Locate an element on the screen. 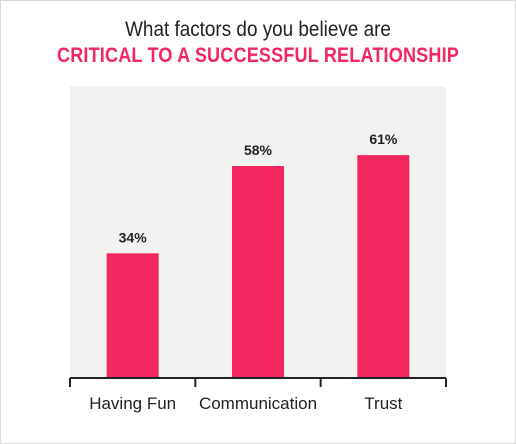  category-label: Communication is located at coordinates (258, 403).